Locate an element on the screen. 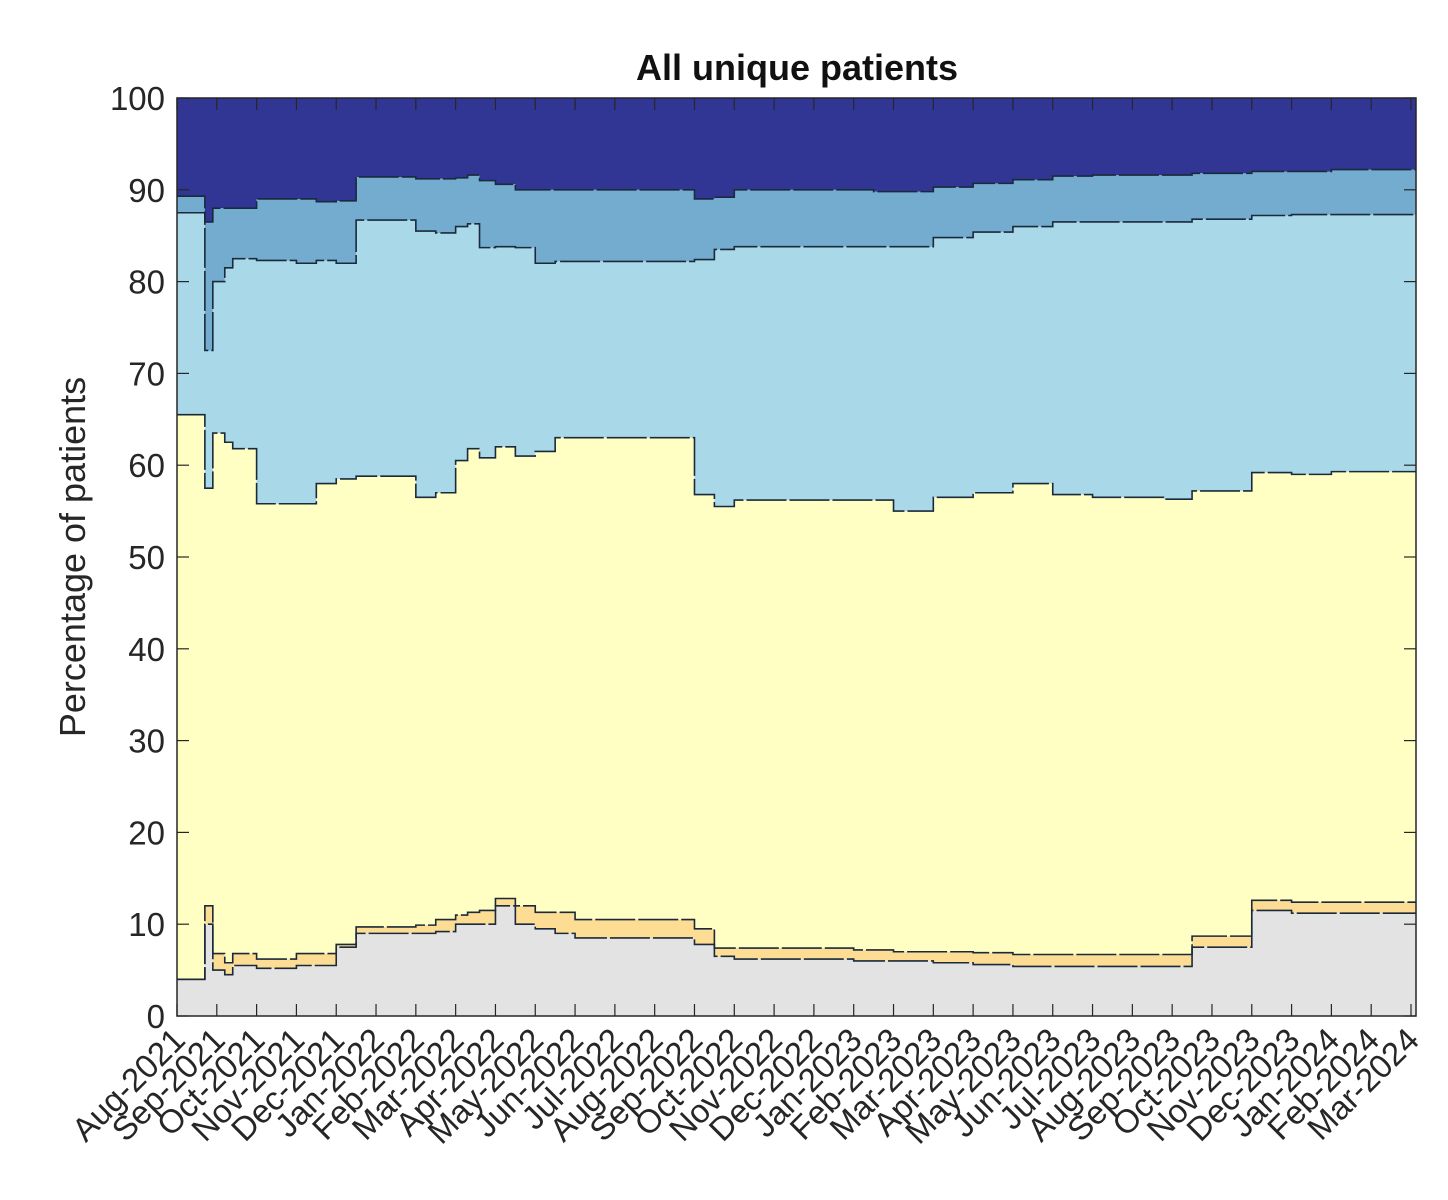 This screenshot has width=1448, height=1200. y-tick-label: 10 is located at coordinates (146, 924).